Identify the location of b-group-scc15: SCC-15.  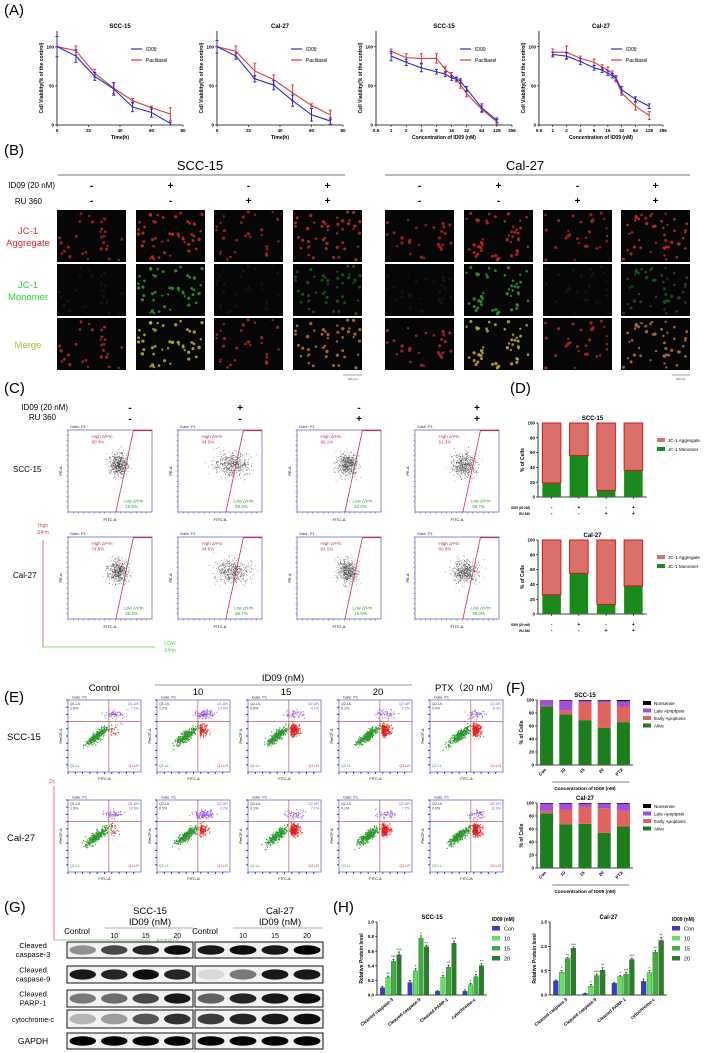
(200, 165).